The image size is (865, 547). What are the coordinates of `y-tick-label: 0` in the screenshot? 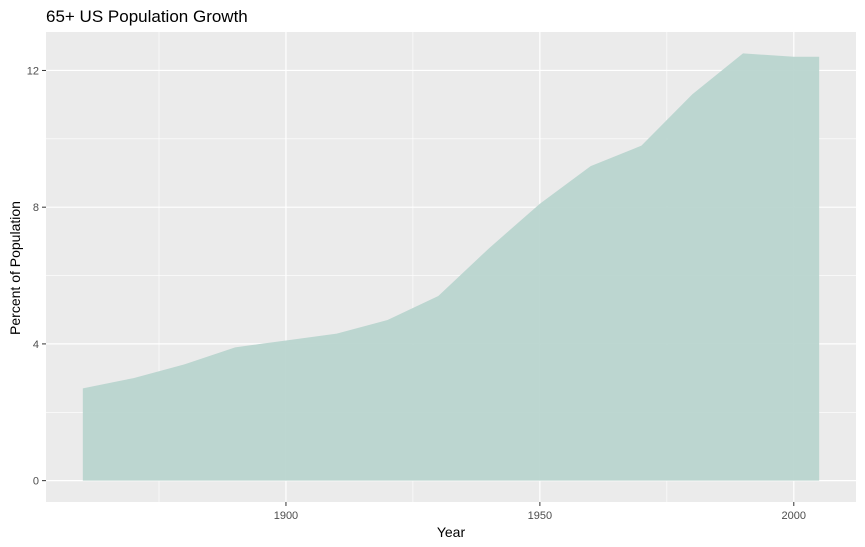 It's located at (36, 482).